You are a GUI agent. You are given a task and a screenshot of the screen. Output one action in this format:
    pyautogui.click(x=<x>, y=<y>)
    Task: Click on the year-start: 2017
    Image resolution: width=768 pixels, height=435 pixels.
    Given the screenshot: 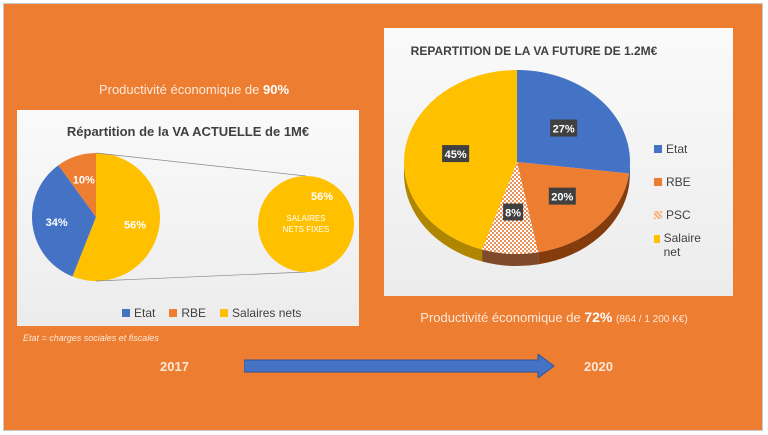 What is the action you would take?
    pyautogui.click(x=174, y=366)
    